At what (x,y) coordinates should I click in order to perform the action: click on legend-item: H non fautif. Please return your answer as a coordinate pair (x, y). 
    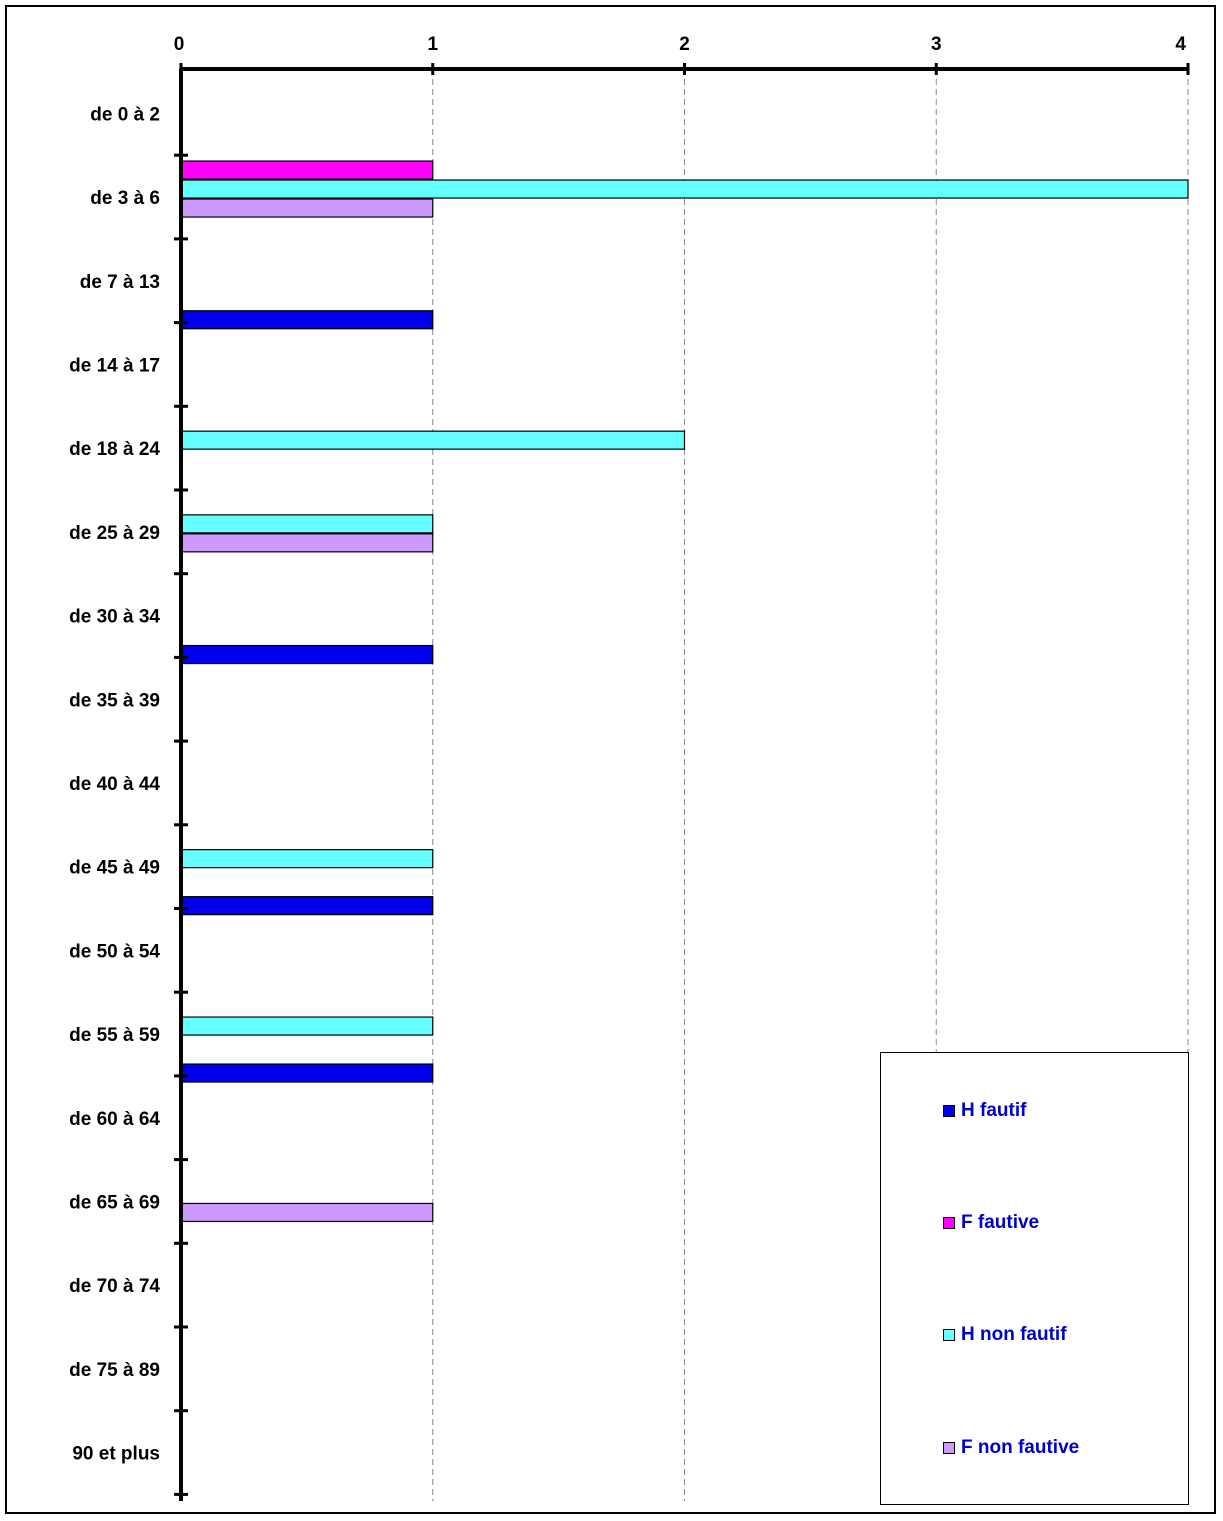
    Looking at the image, I should click on (1005, 1335).